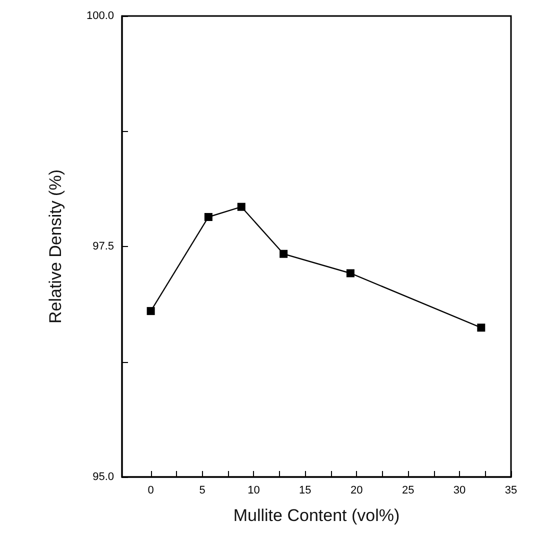  What do you see at coordinates (55, 247) in the screenshot?
I see `y-axis-title: Relative Density (%)` at bounding box center [55, 247].